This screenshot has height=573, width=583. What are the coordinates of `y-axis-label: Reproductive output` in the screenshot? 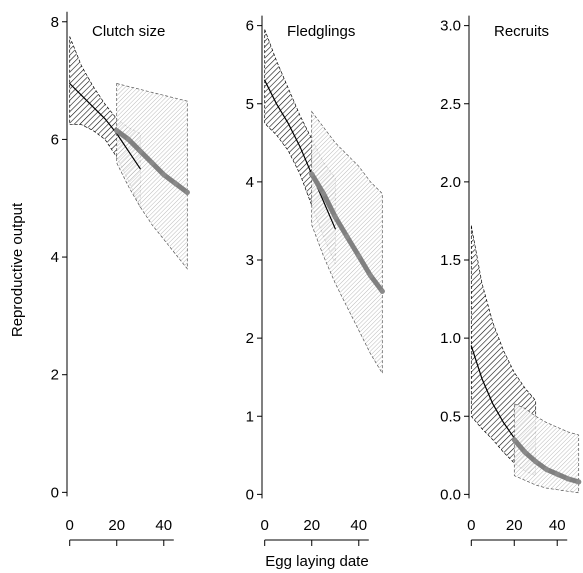 It's located at (17, 269).